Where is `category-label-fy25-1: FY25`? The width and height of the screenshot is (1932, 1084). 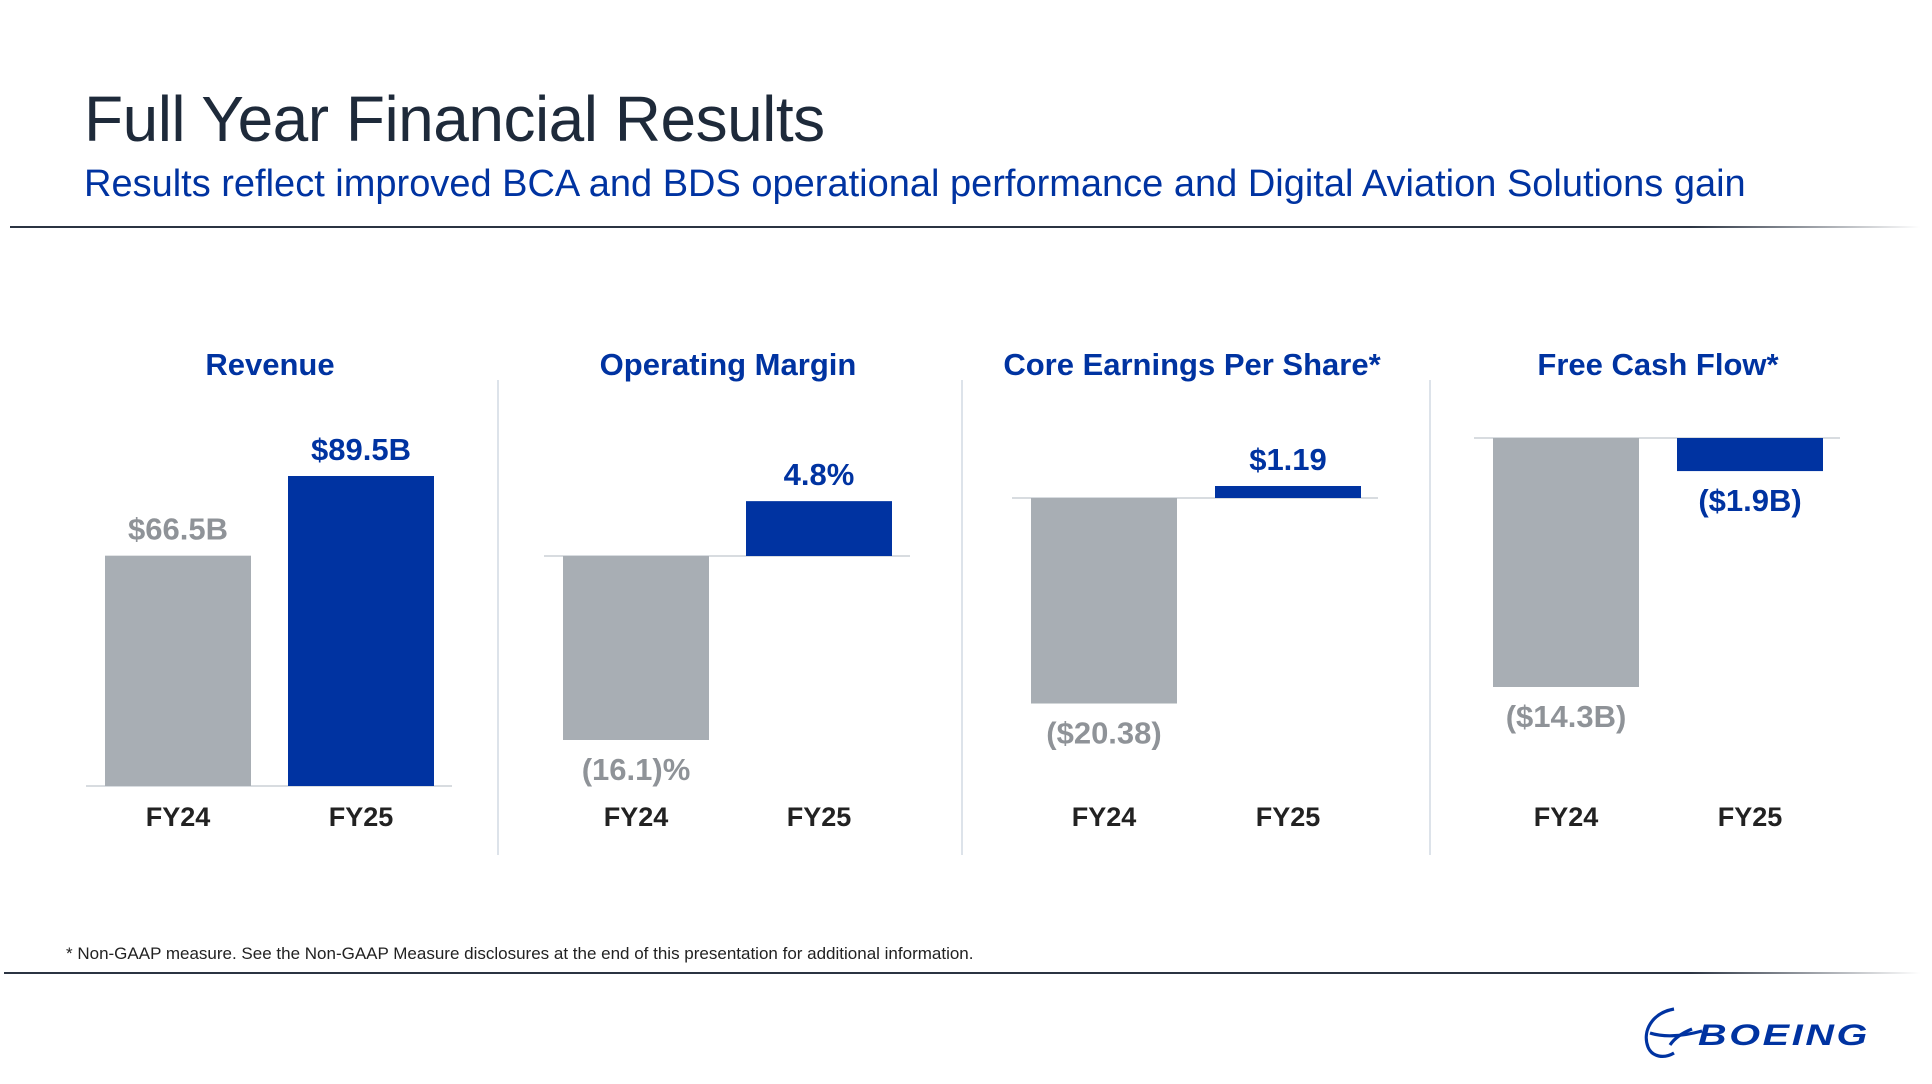
category-label-fy25-1: FY25 is located at coordinates (361, 817).